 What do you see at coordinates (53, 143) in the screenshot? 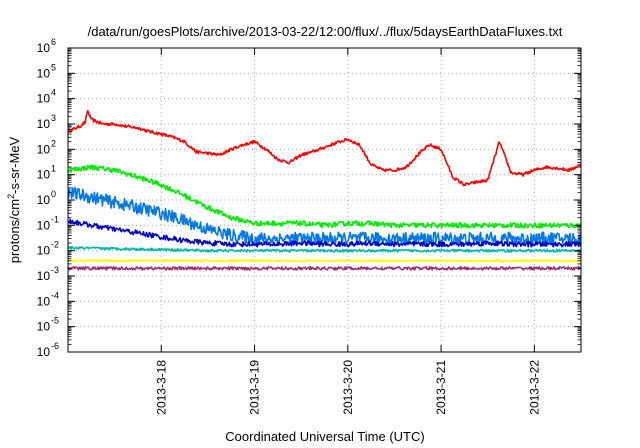
I see `y-tick-label-exponent: 2` at bounding box center [53, 143].